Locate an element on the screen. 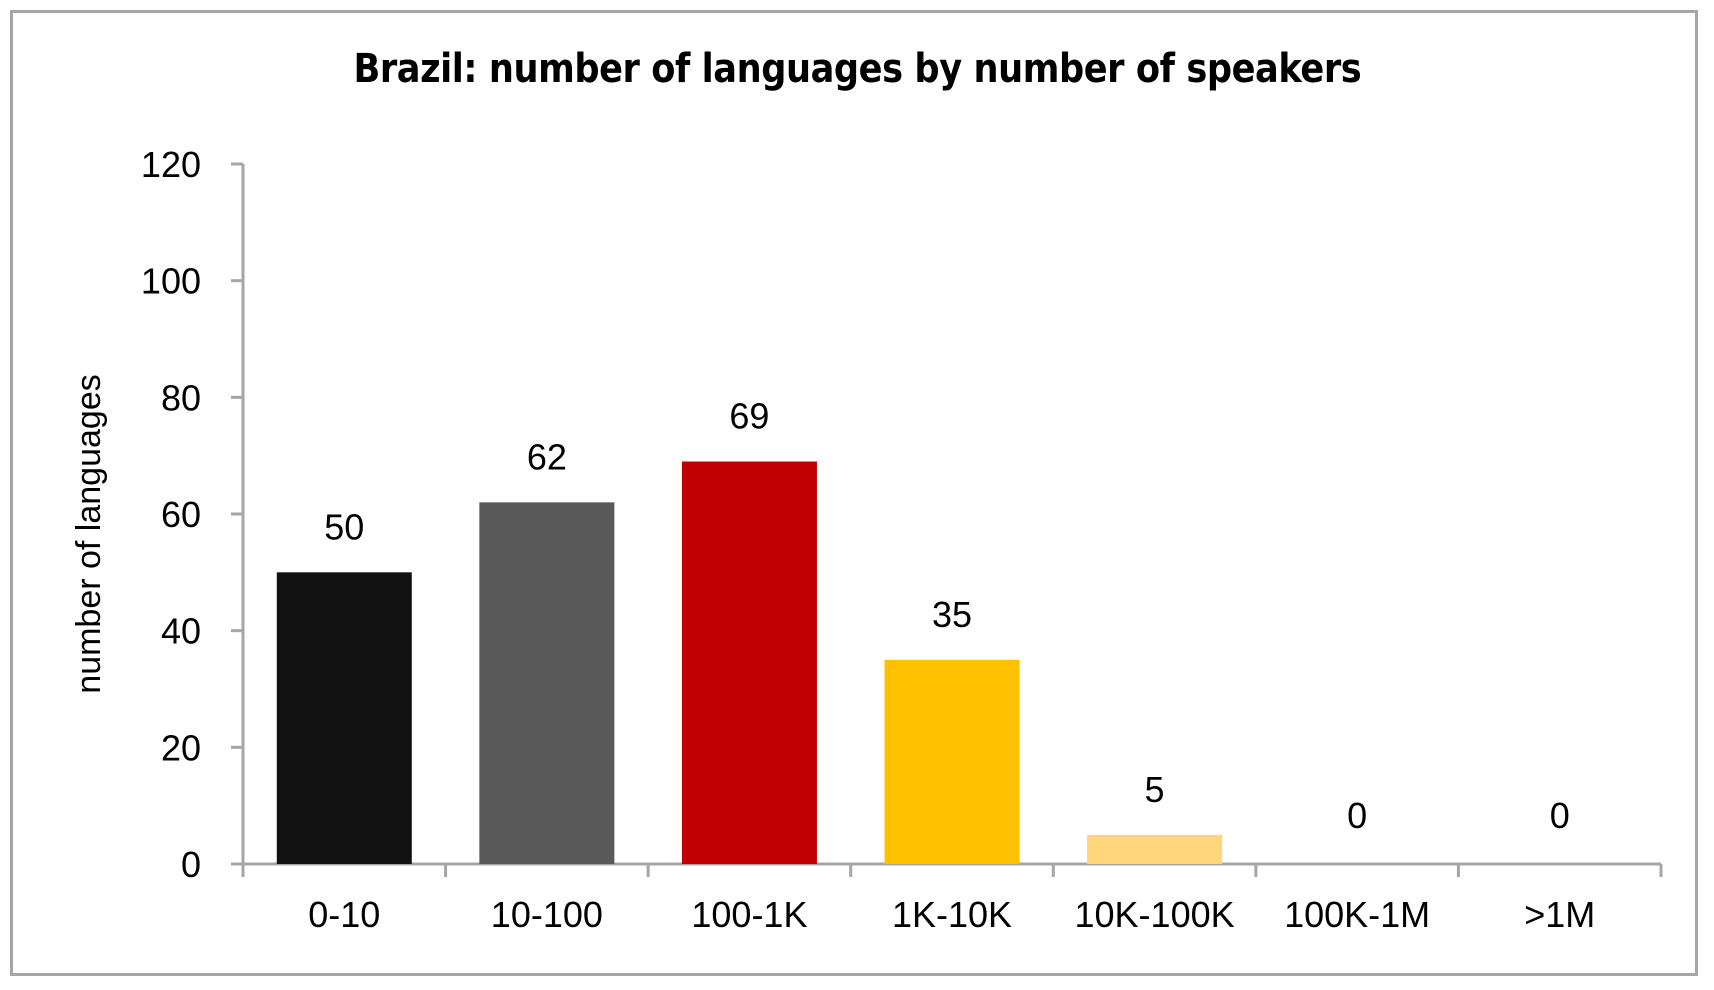 Image resolution: width=1714 pixels, height=990 pixels. y-axis: 0 20 40 60 80 100 120 is located at coordinates (193, 514).